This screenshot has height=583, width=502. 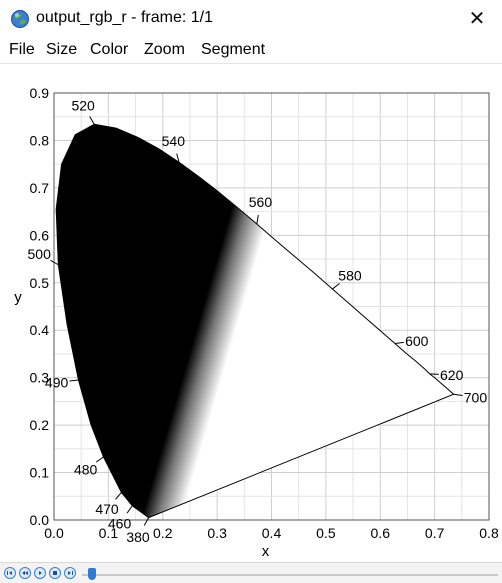 I want to click on frame-slider-track, so click(x=290, y=575).